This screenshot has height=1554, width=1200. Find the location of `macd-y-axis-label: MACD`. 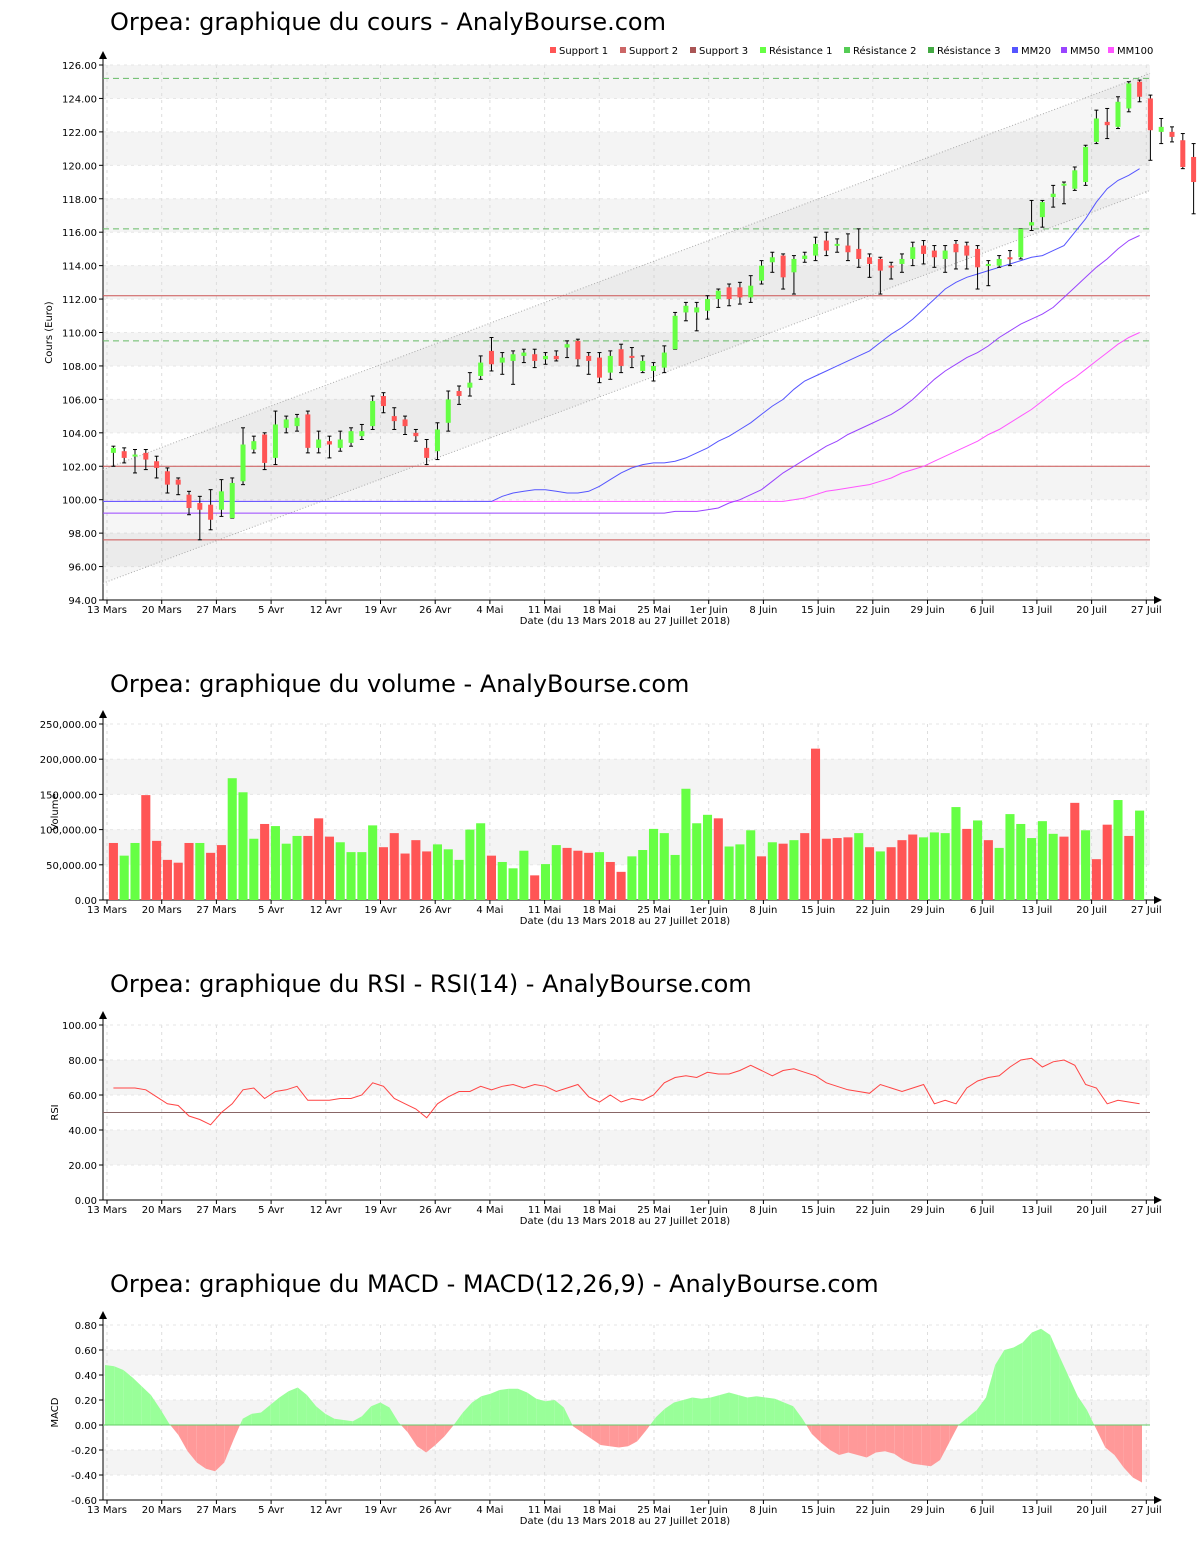

macd-y-axis-label: MACD is located at coordinates (55, 1412).